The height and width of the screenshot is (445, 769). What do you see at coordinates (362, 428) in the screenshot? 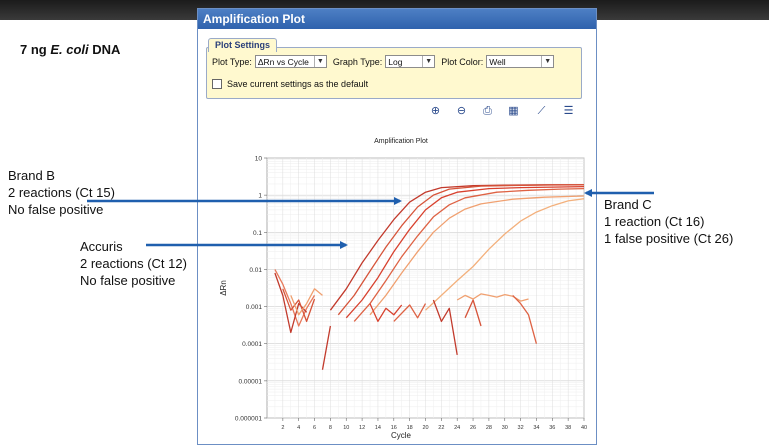
I see `x-tick-label: 12` at bounding box center [362, 428].